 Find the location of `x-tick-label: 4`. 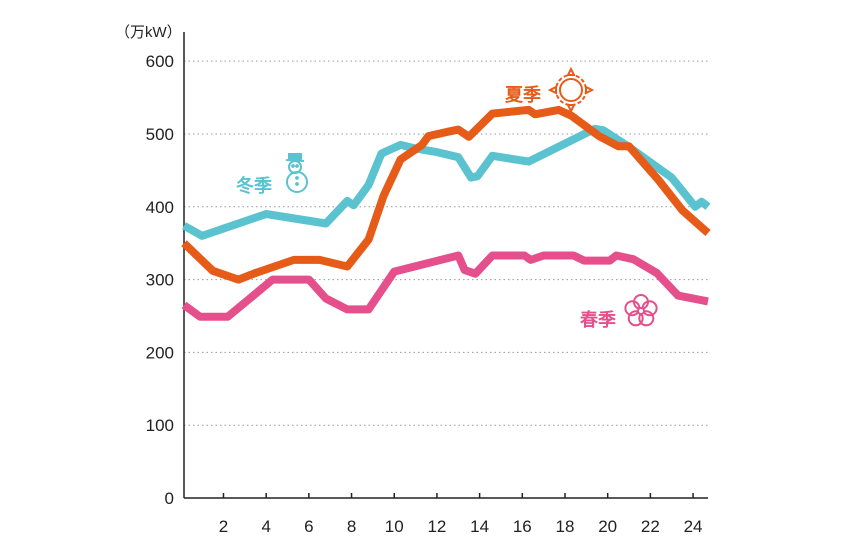

x-tick-label: 4 is located at coordinates (265, 526).